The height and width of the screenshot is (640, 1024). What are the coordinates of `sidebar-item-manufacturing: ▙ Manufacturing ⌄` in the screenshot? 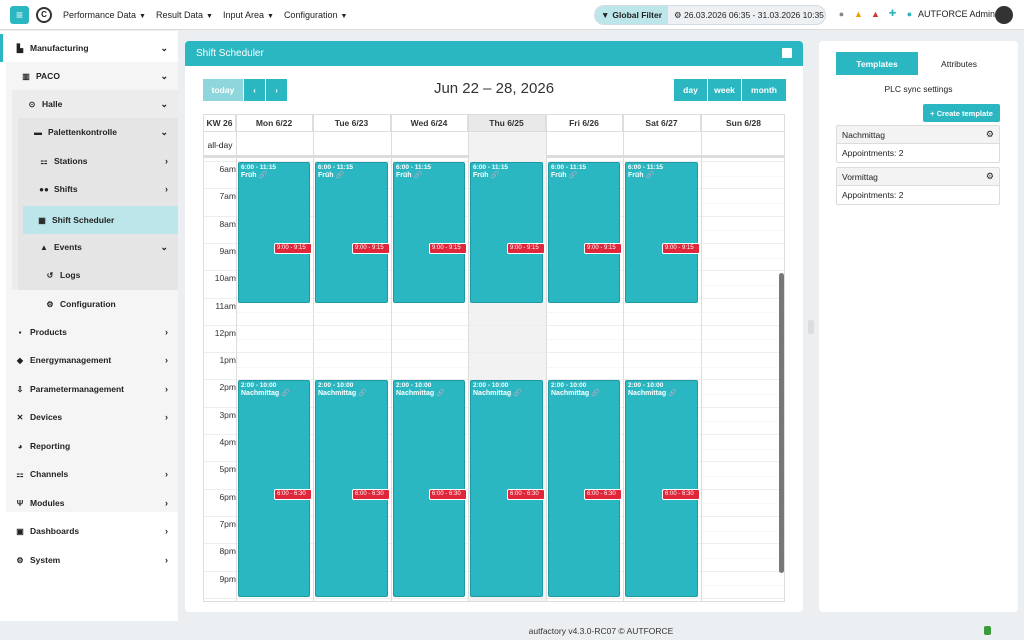 It's located at (96, 48).